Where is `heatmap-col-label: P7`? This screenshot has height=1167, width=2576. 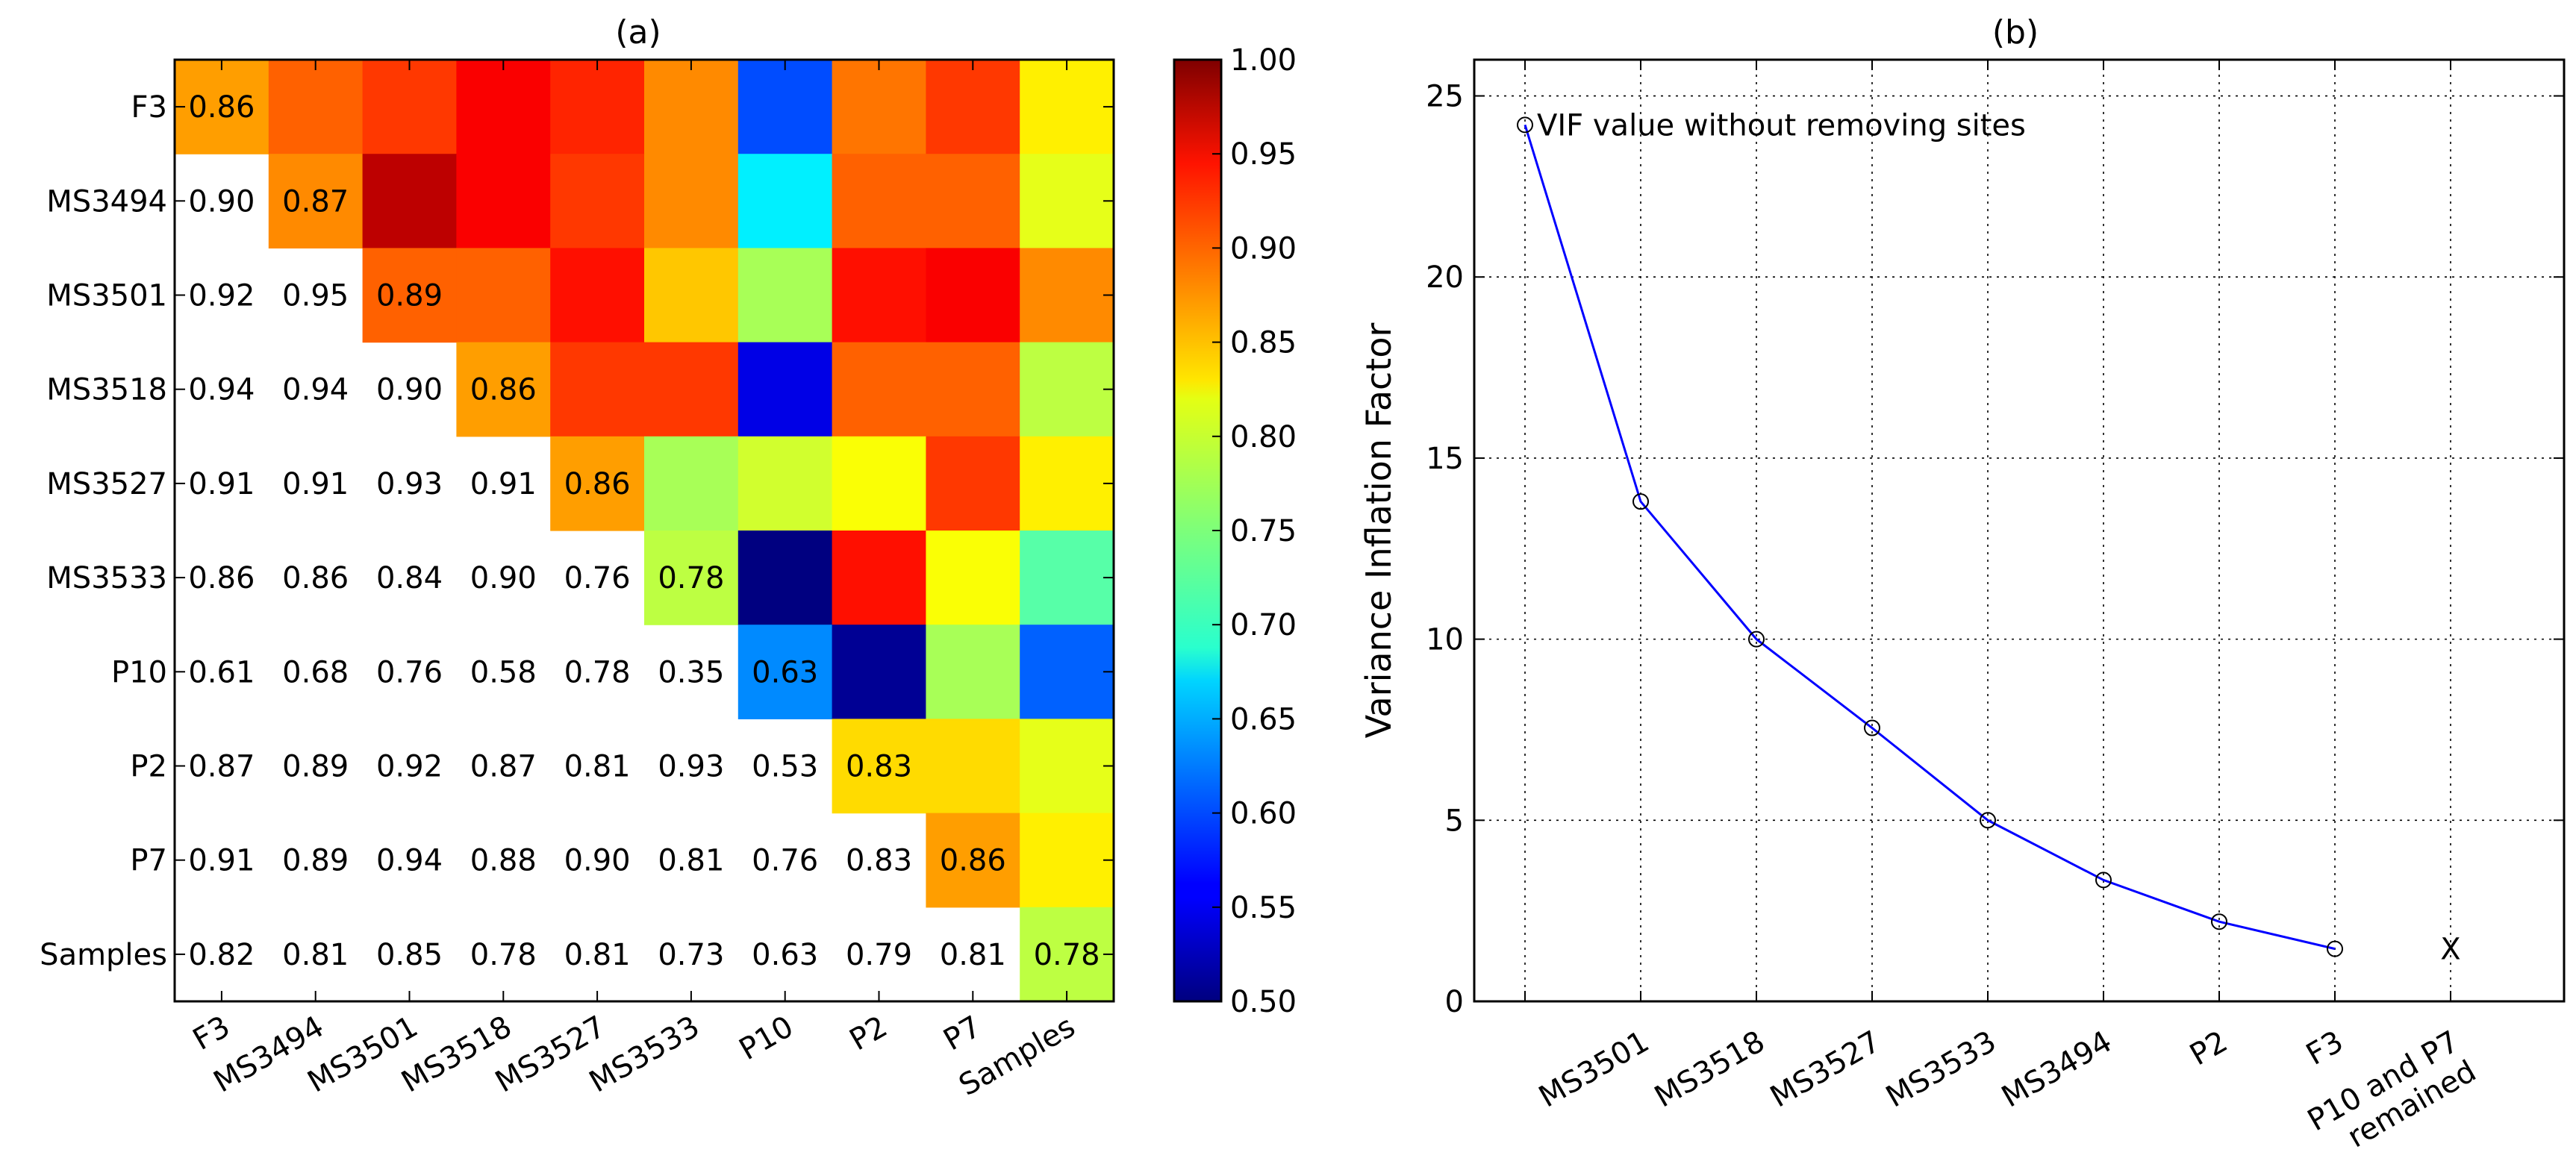
heatmap-col-label: P7 is located at coordinates (962, 1034).